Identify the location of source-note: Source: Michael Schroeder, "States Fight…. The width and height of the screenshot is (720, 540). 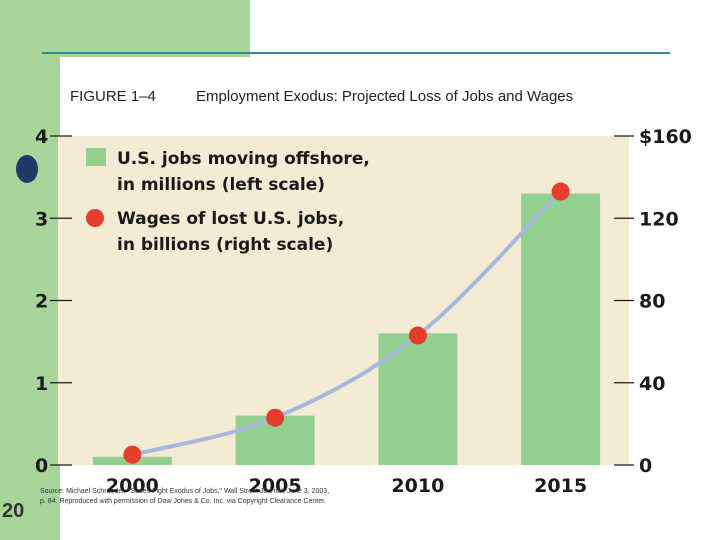
(250, 497).